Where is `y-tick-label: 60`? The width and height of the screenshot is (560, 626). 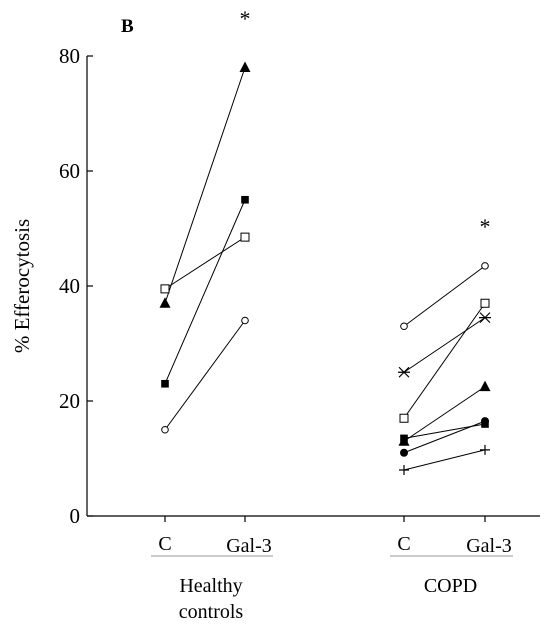 y-tick-label: 60 is located at coordinates (69, 171).